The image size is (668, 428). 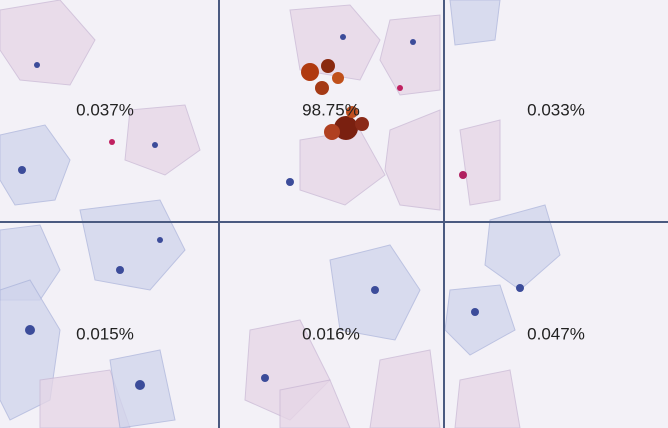 I want to click on tile-label: 0.037%, so click(x=105, y=109).